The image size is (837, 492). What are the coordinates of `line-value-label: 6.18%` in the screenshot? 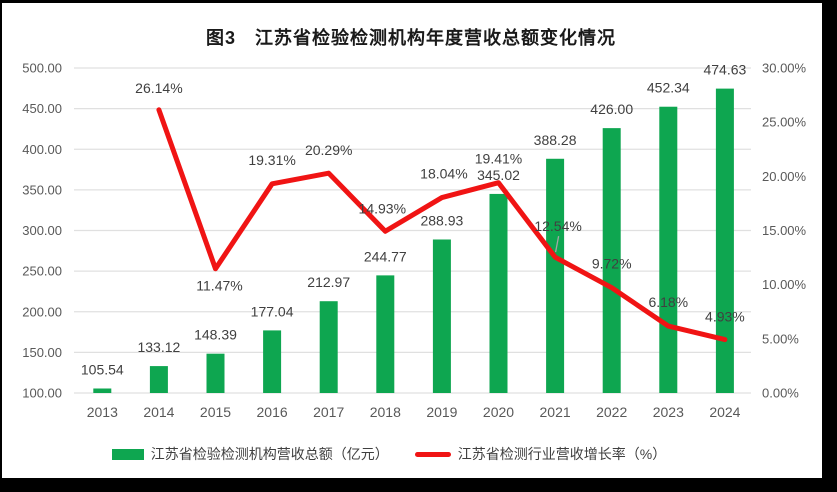 It's located at (668, 302).